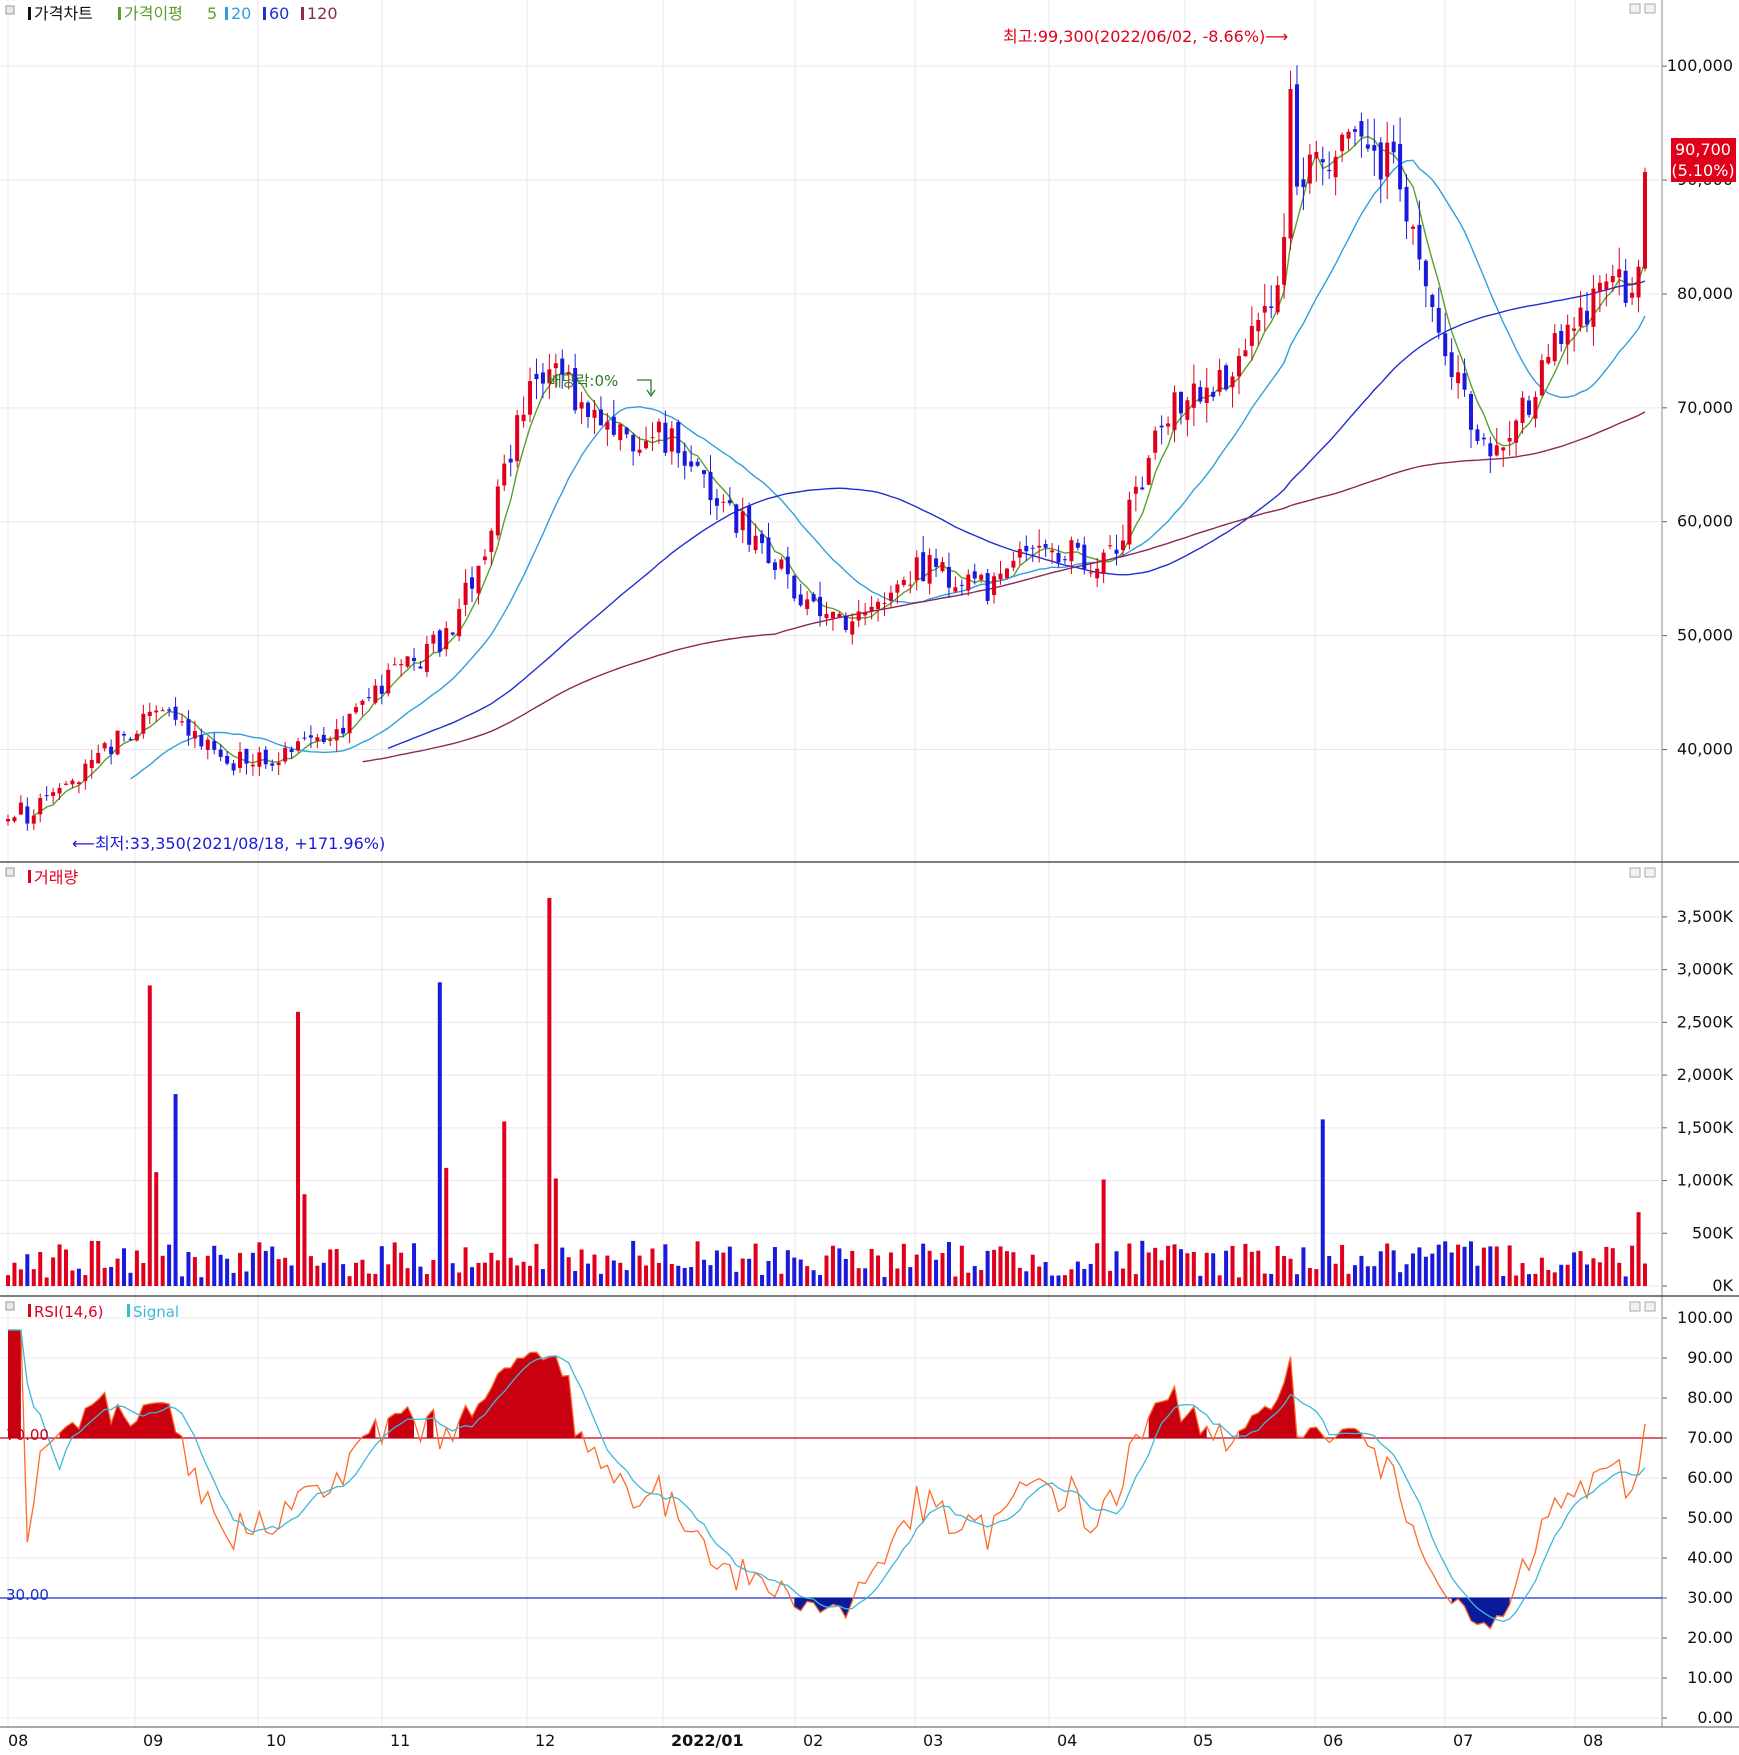 Image resolution: width=1739 pixels, height=1755 pixels. I want to click on rsi-tick-label: 30.00, so click(1710, 1597).